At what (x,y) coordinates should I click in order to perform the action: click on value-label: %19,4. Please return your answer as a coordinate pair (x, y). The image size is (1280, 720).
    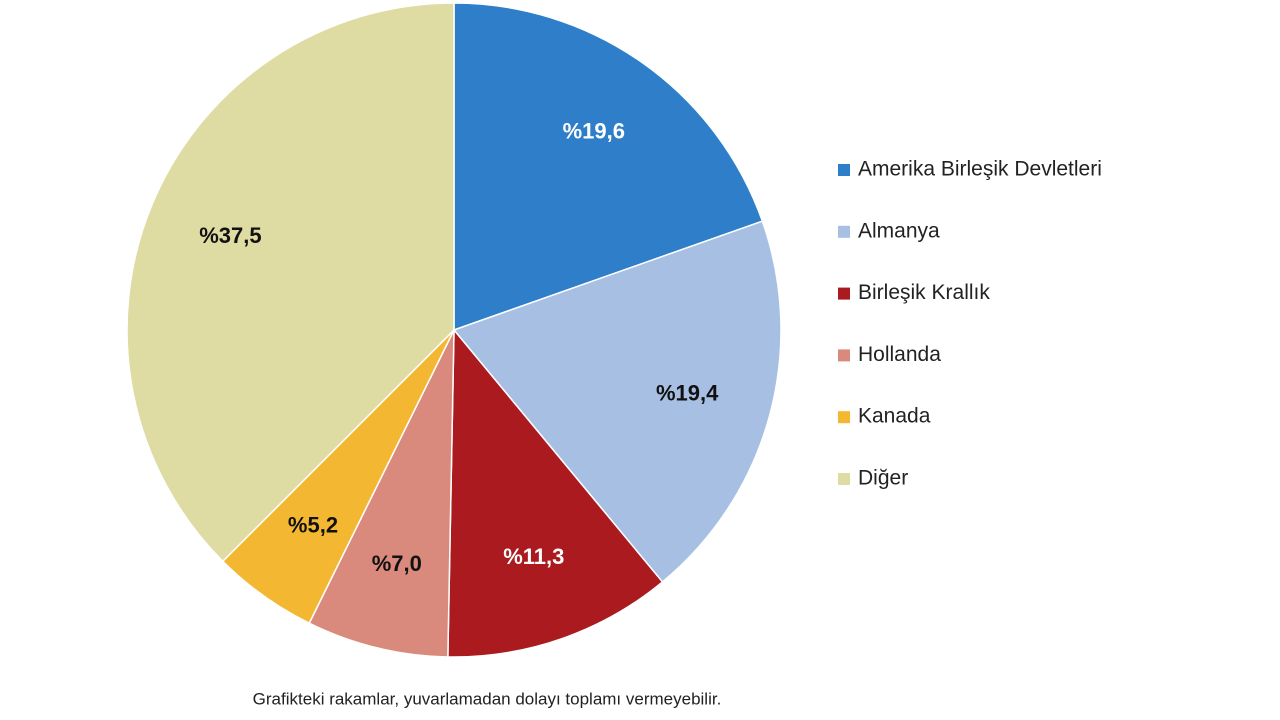
    Looking at the image, I should click on (687, 392).